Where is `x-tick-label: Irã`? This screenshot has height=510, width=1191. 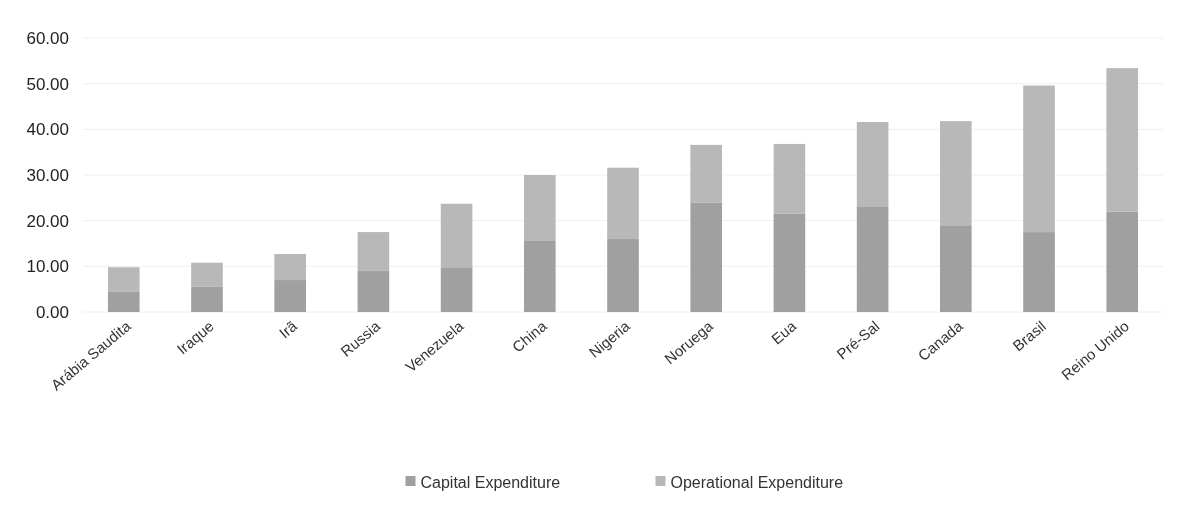
x-tick-label: Irã is located at coordinates (288, 329).